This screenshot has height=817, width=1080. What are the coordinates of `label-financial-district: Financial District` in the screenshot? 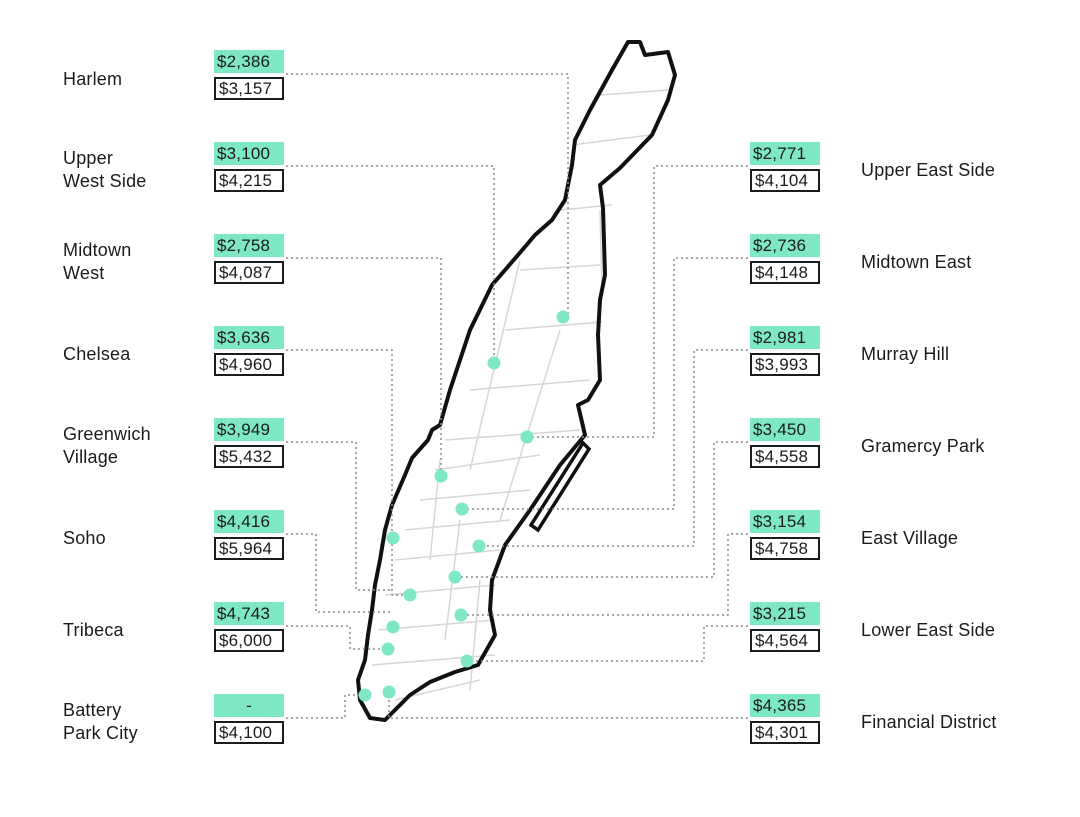 It's located at (929, 722).